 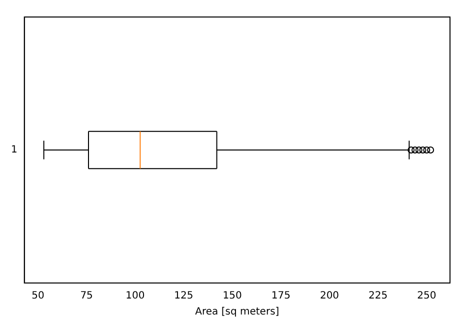 What do you see at coordinates (232, 296) in the screenshot?
I see `x-tick-label: 150` at bounding box center [232, 296].